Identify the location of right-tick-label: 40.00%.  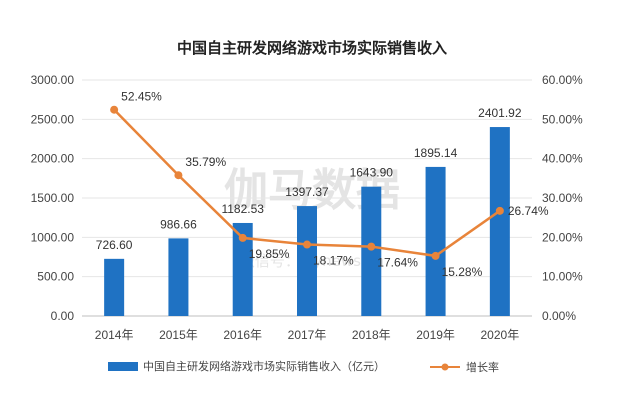
(562, 159).